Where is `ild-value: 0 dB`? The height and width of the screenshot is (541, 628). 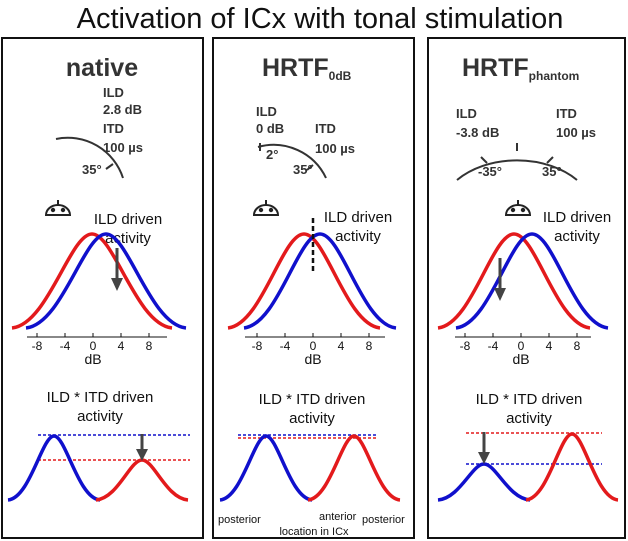 ild-value: 0 dB is located at coordinates (270, 128).